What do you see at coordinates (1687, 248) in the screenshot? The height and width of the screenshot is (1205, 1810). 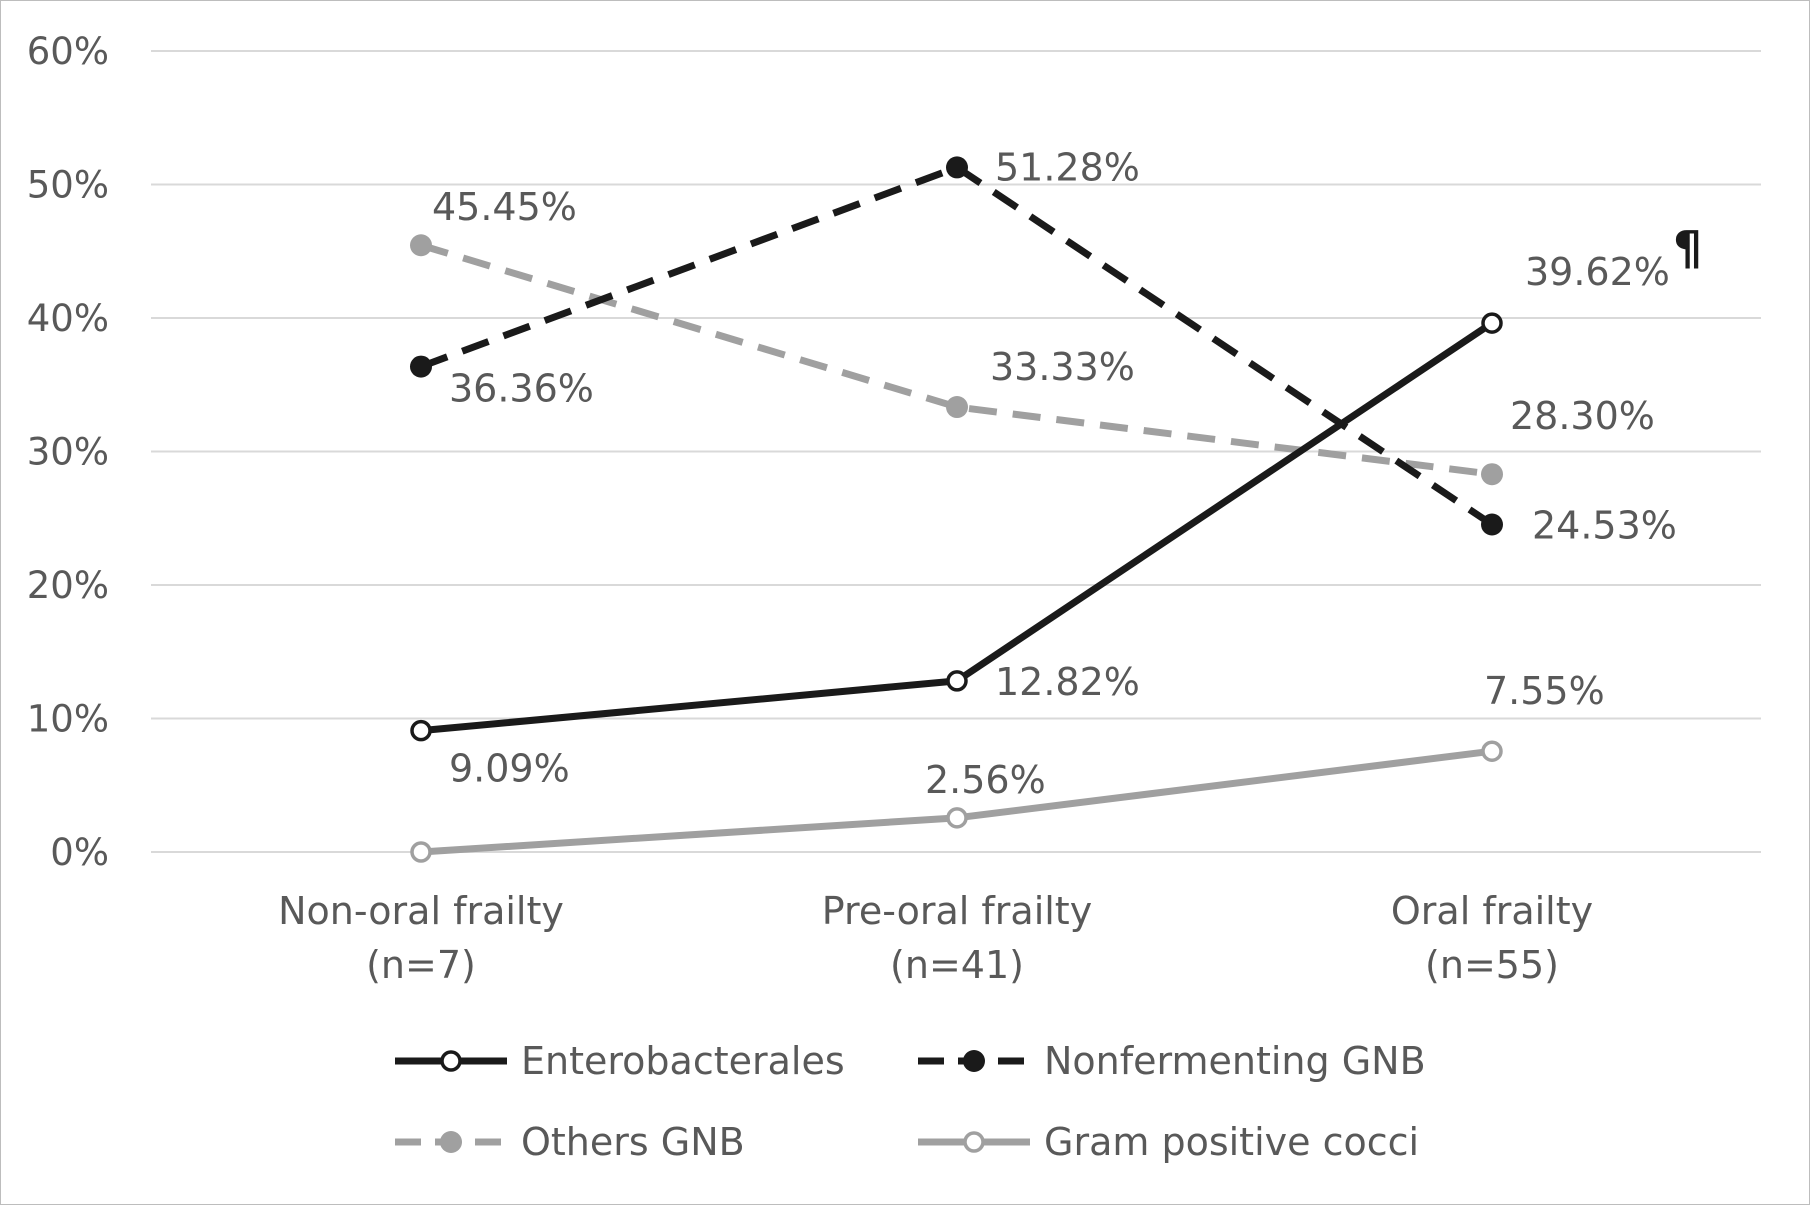 I see `annotation-mark: ¶` at bounding box center [1687, 248].